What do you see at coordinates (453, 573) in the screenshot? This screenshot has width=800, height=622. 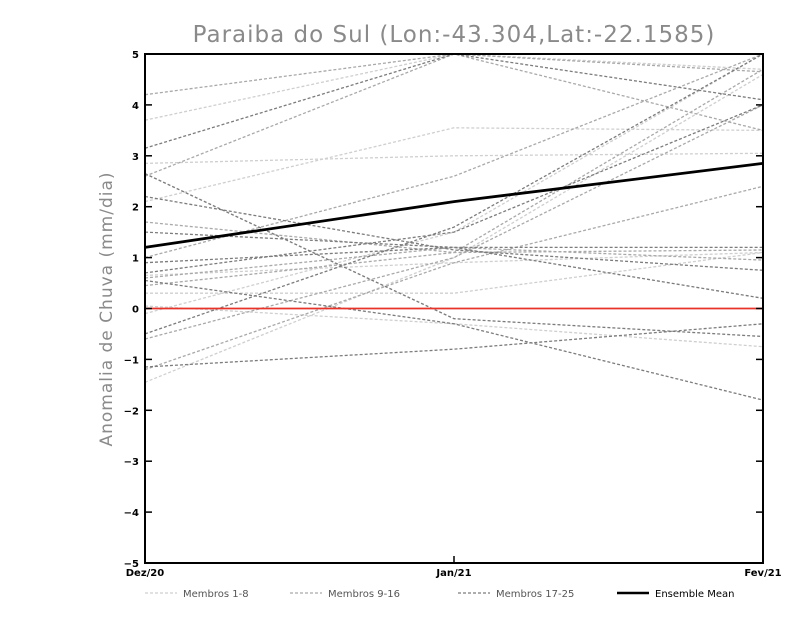 I see `x-tick-label: Jan/21` at bounding box center [453, 573].